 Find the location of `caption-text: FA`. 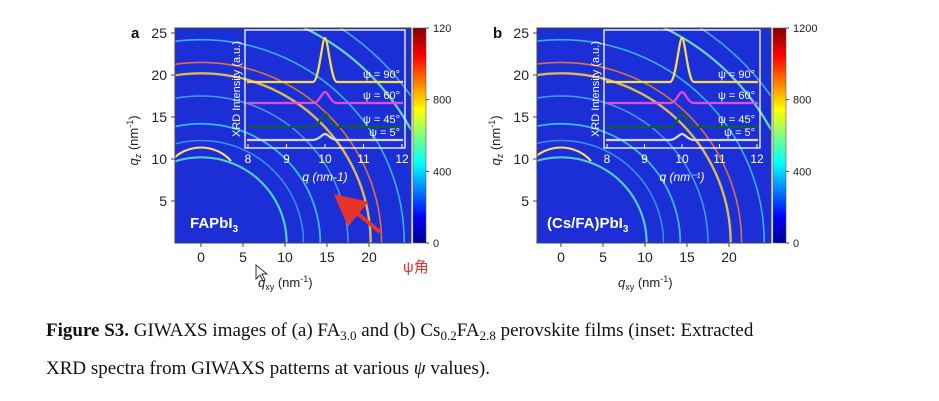

caption-text: FA is located at coordinates (468, 330).